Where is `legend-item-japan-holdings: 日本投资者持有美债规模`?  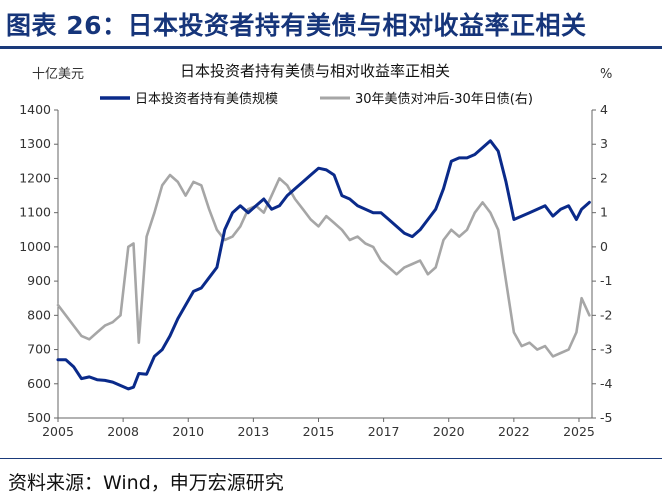
legend-item-japan-holdings: 日本投资者持有美债规模 is located at coordinates (189, 99).